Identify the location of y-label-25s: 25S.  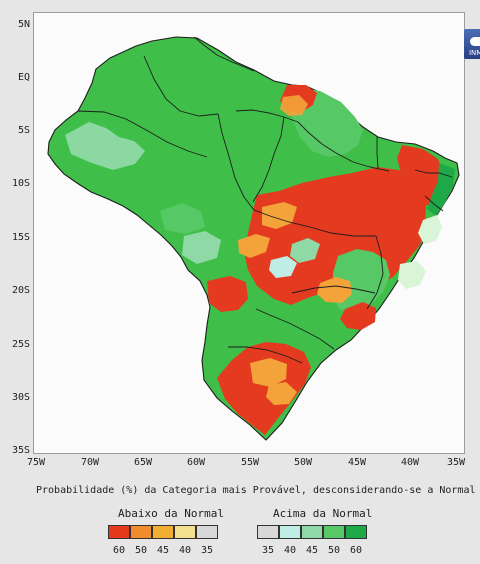
(20, 344).